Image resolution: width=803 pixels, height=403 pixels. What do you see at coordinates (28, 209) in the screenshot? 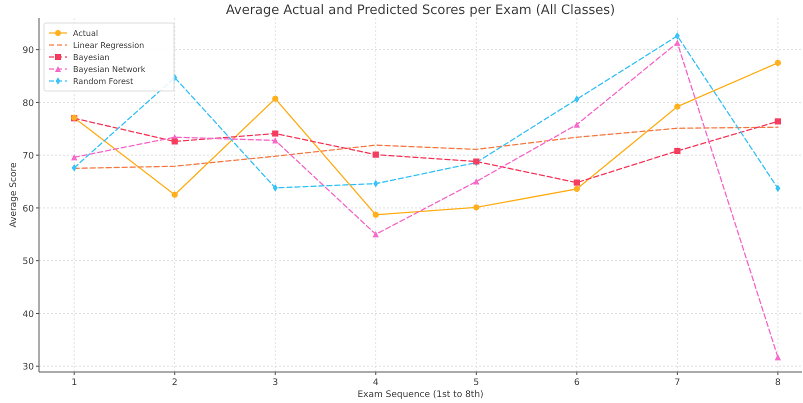
I see `y-tick-label: 60` at bounding box center [28, 209].